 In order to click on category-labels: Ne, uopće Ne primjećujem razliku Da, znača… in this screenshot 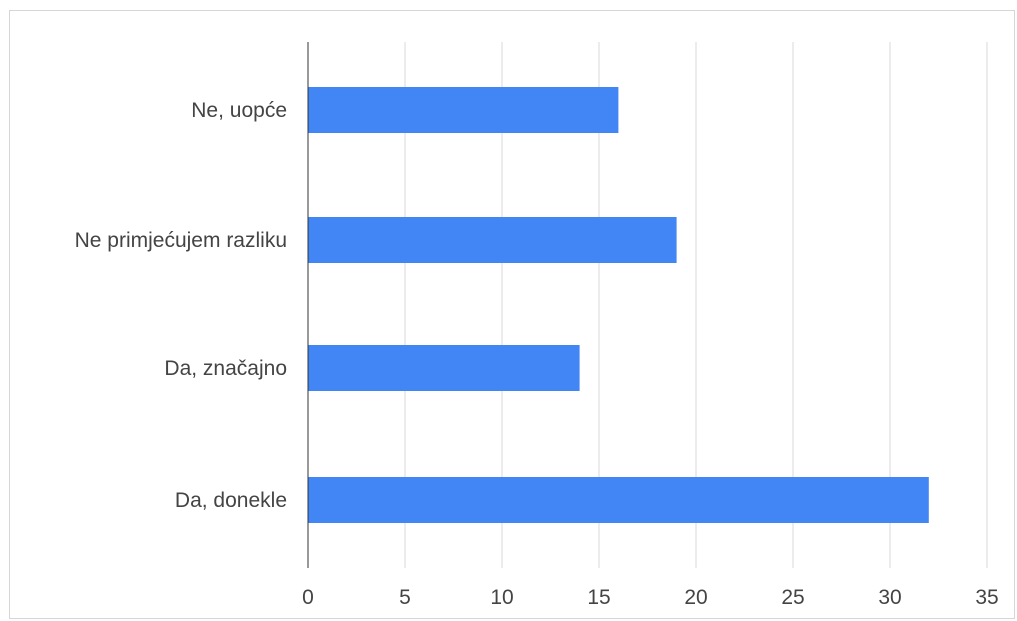, I will do `click(181, 305)`.